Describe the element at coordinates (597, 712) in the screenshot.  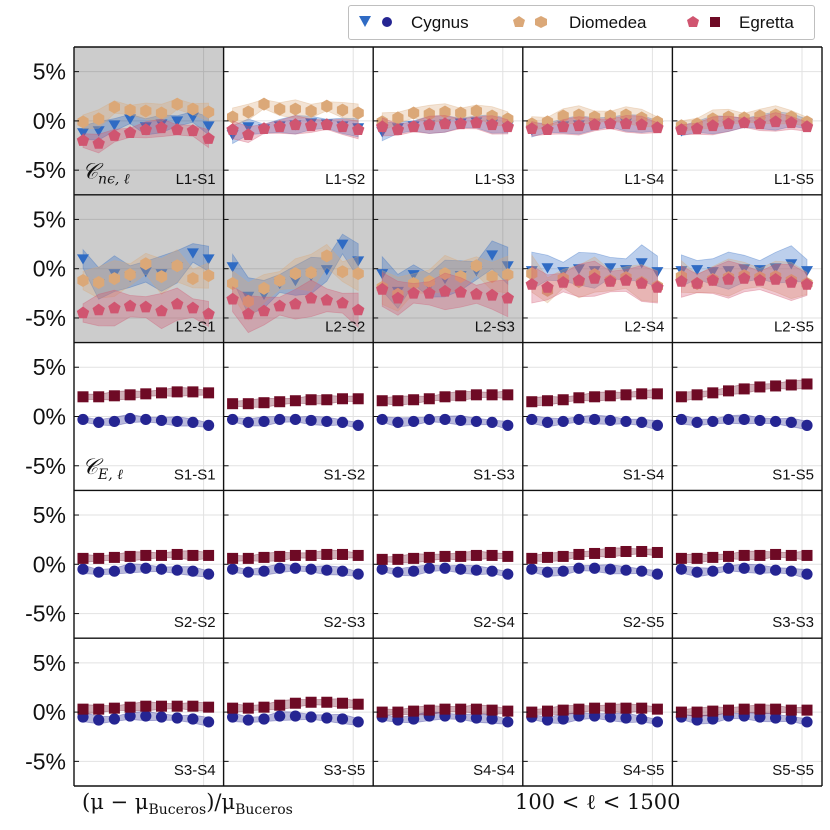
I see `panel-s4-s5: S4-S5` at that location.